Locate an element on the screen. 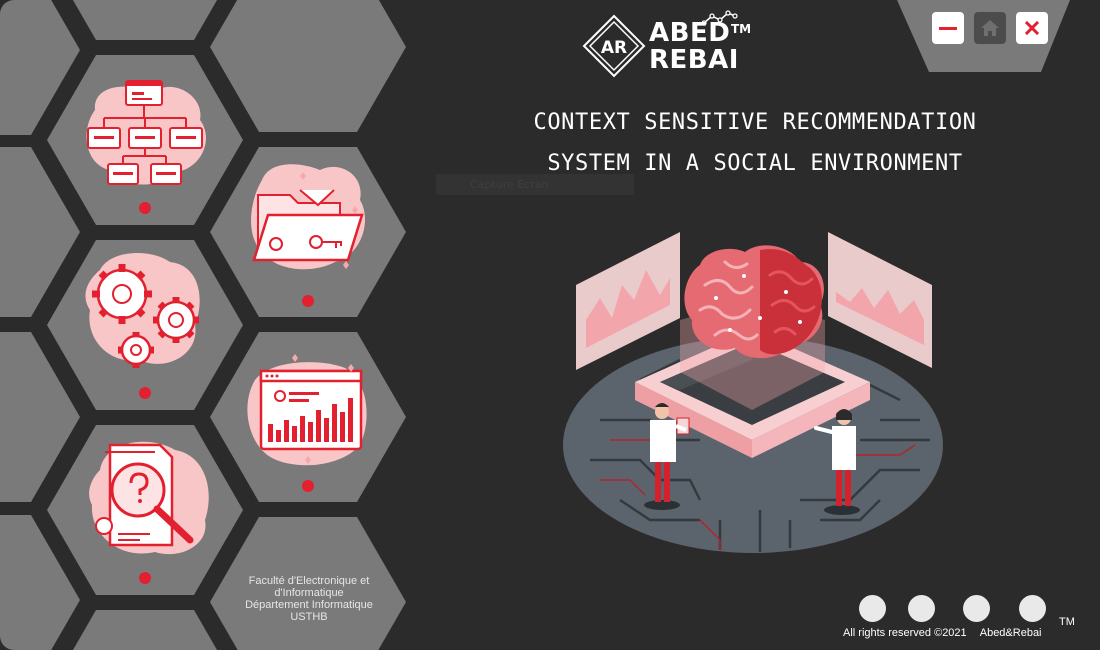 Image resolution: width=1100 pixels, height=650 pixels. gears-icon is located at coordinates (142, 310).